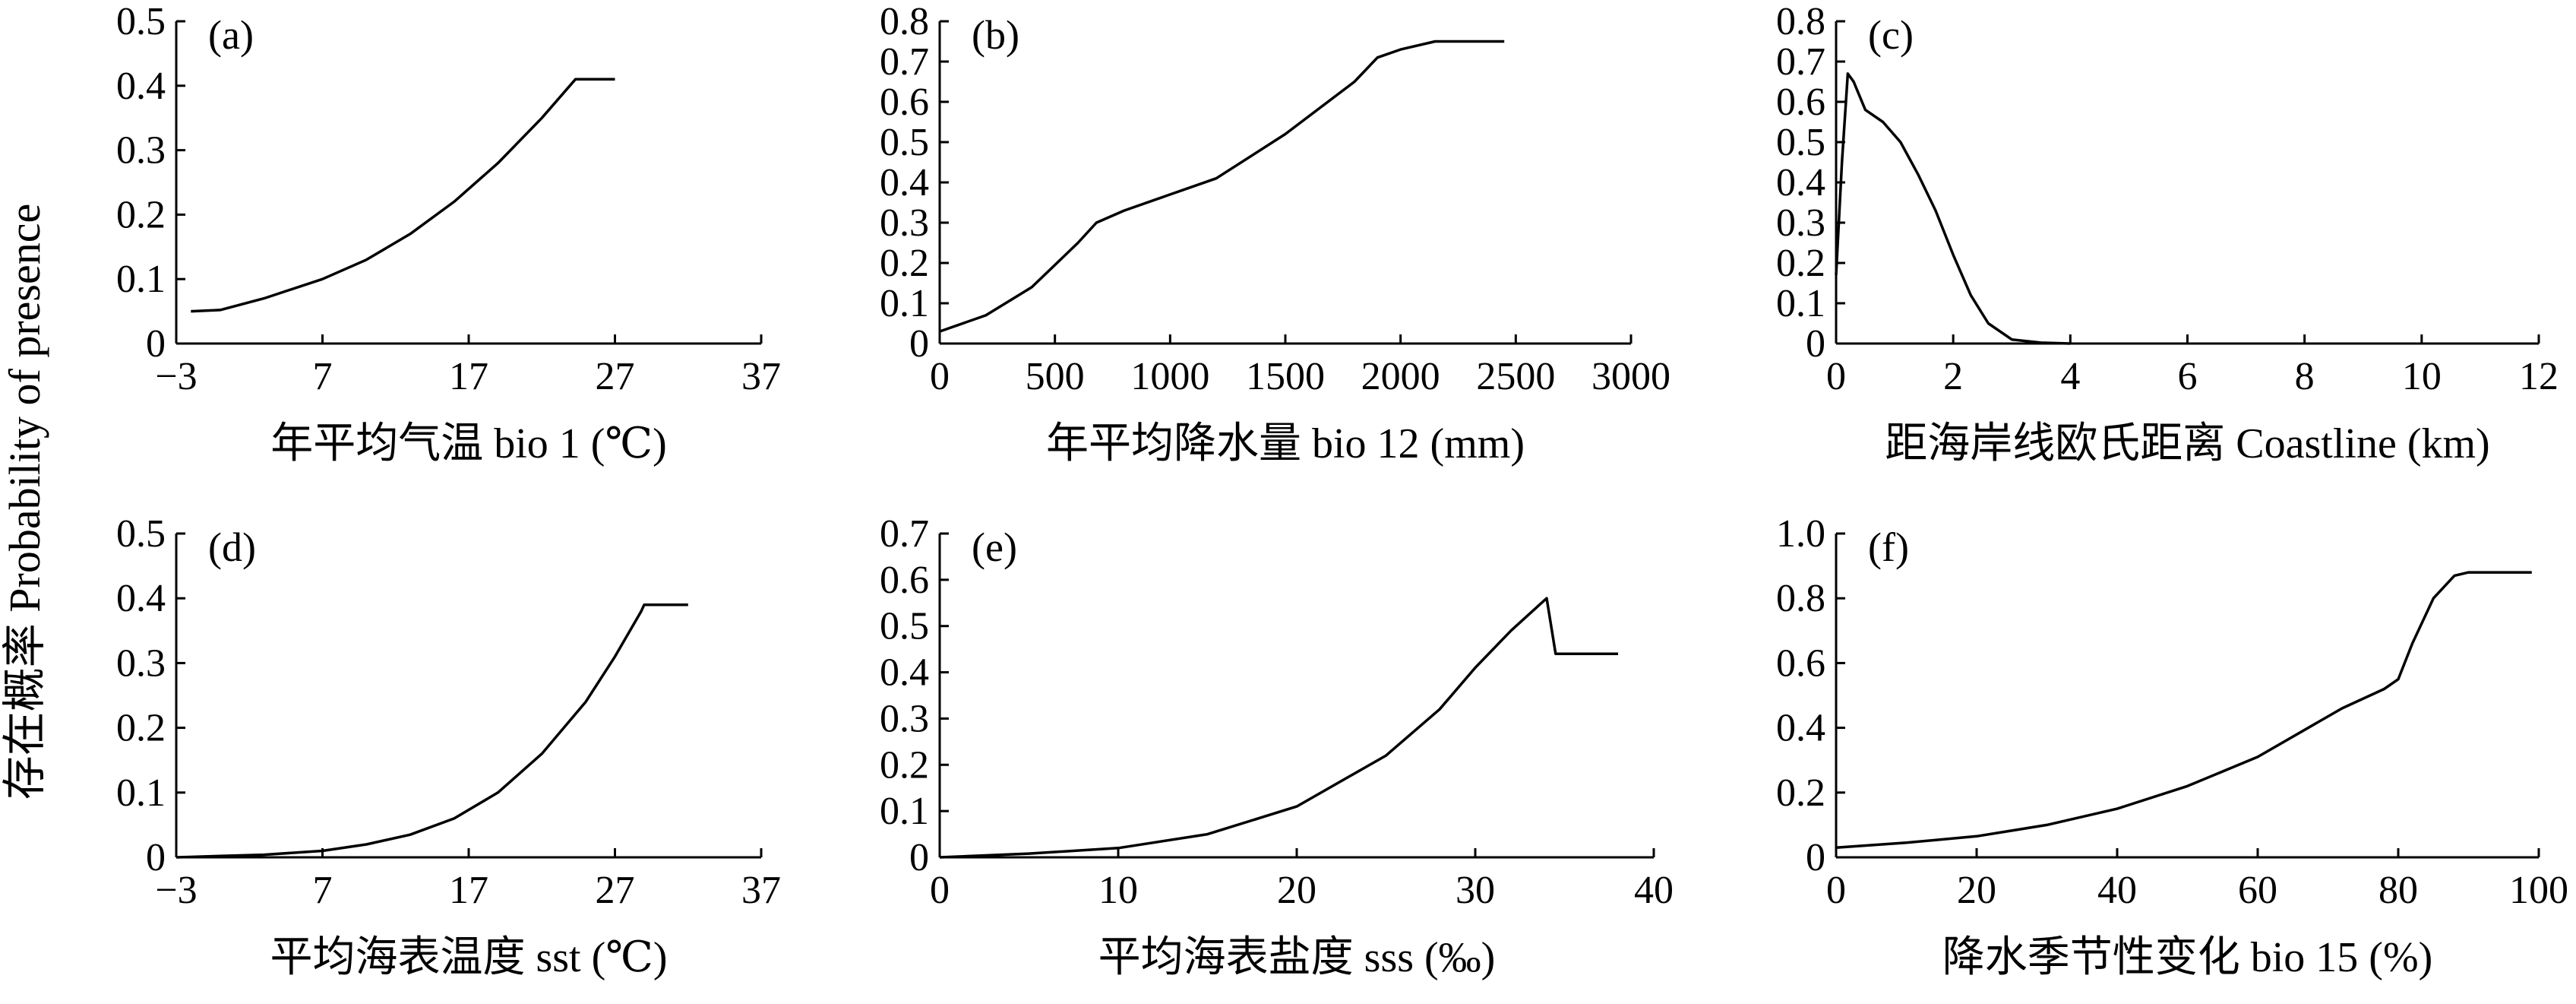  What do you see at coordinates (1515, 376) in the screenshot?
I see `x-tick-label: 2500` at bounding box center [1515, 376].